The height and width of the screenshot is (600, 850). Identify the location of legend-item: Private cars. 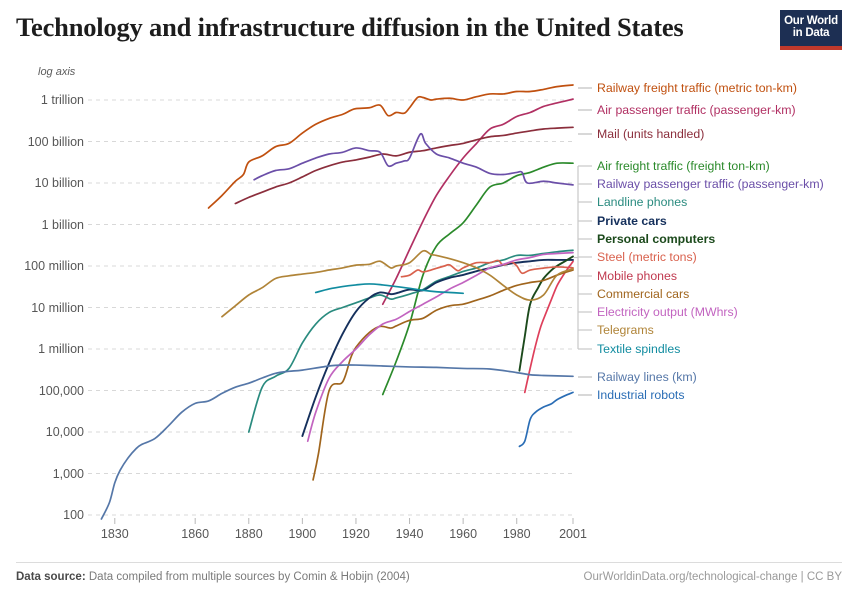
(632, 220).